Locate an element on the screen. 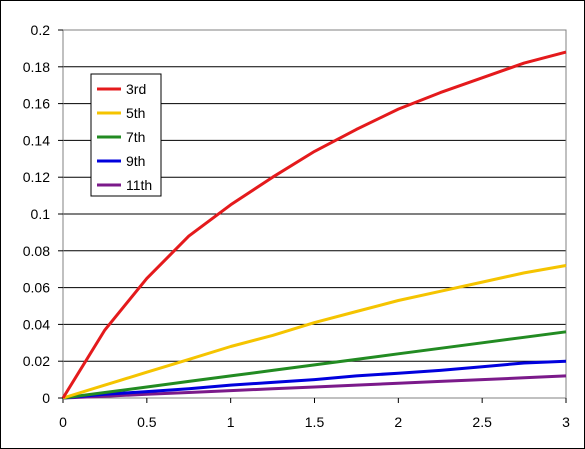  legend-label: 9th is located at coordinates (135, 161).